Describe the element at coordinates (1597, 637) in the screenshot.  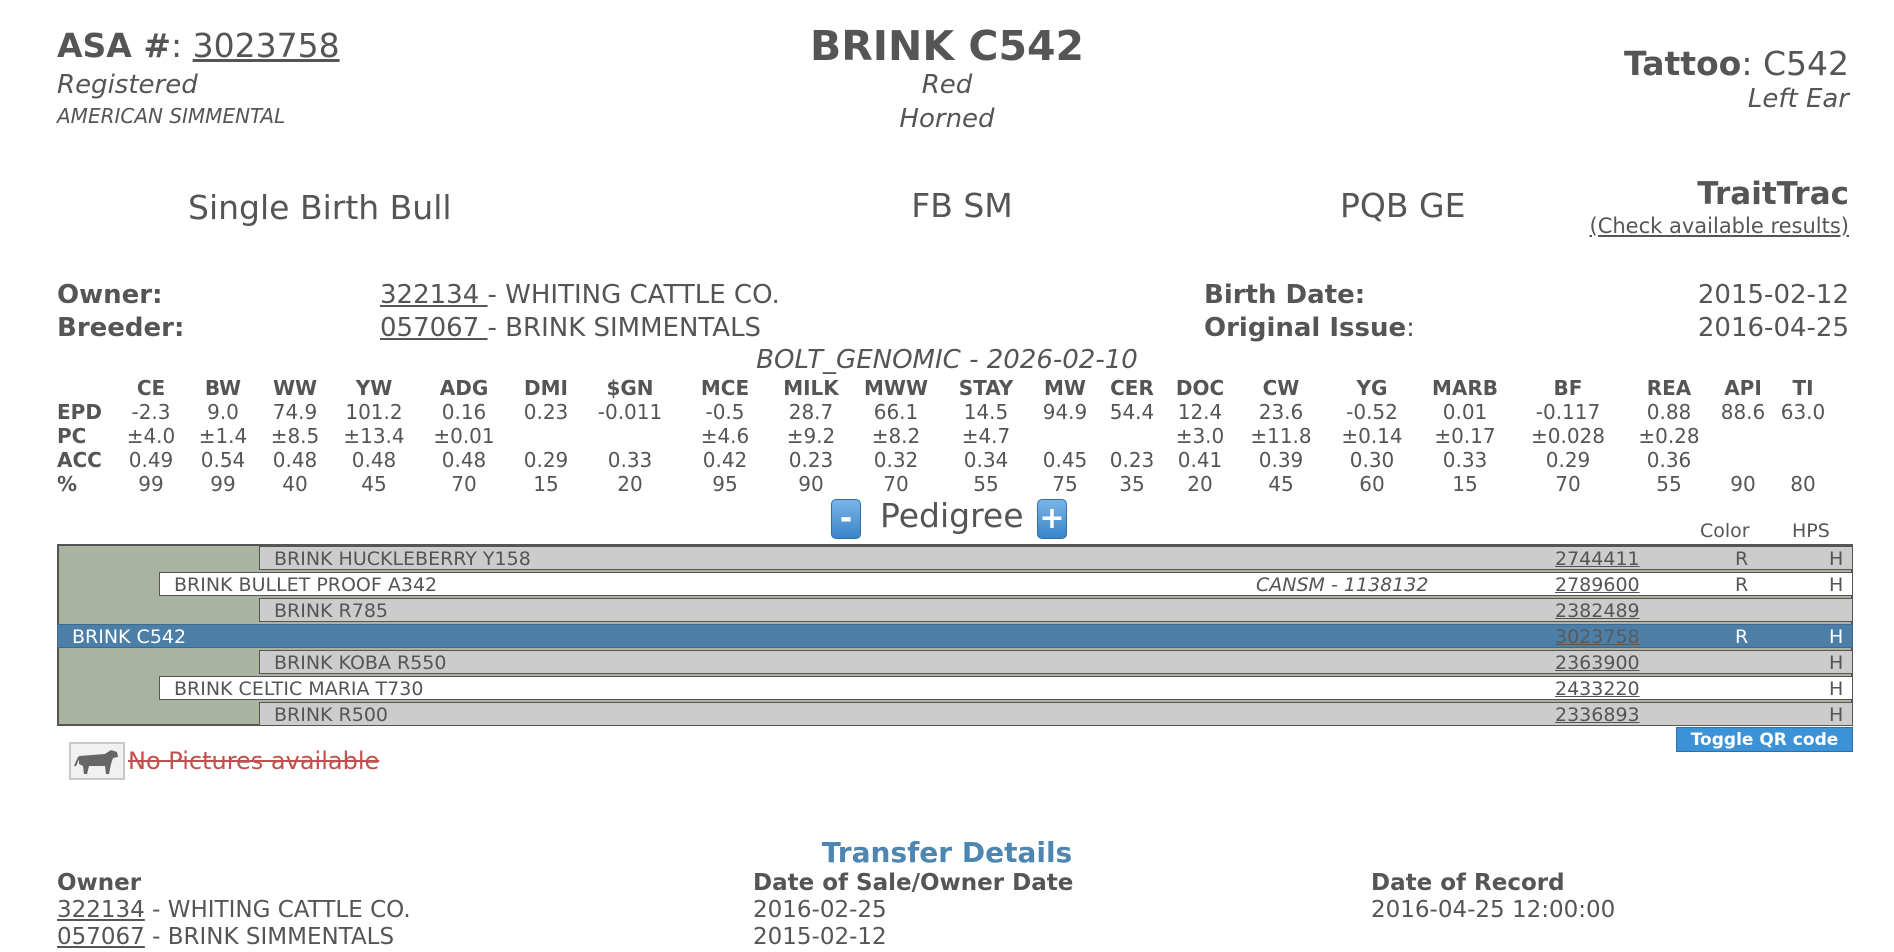
I see `pedigree-reg-link: 3023758` at that location.